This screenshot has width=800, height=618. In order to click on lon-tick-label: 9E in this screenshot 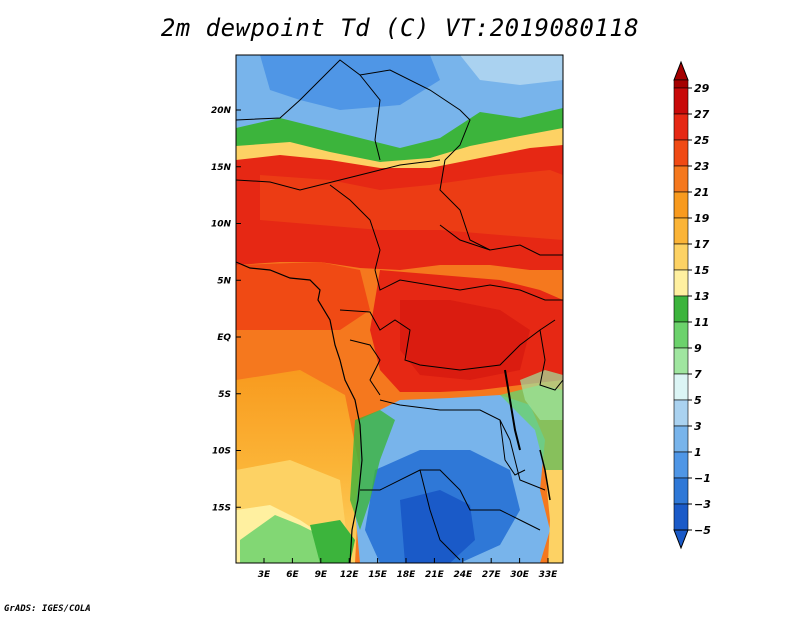, I will do `click(321, 575)`.